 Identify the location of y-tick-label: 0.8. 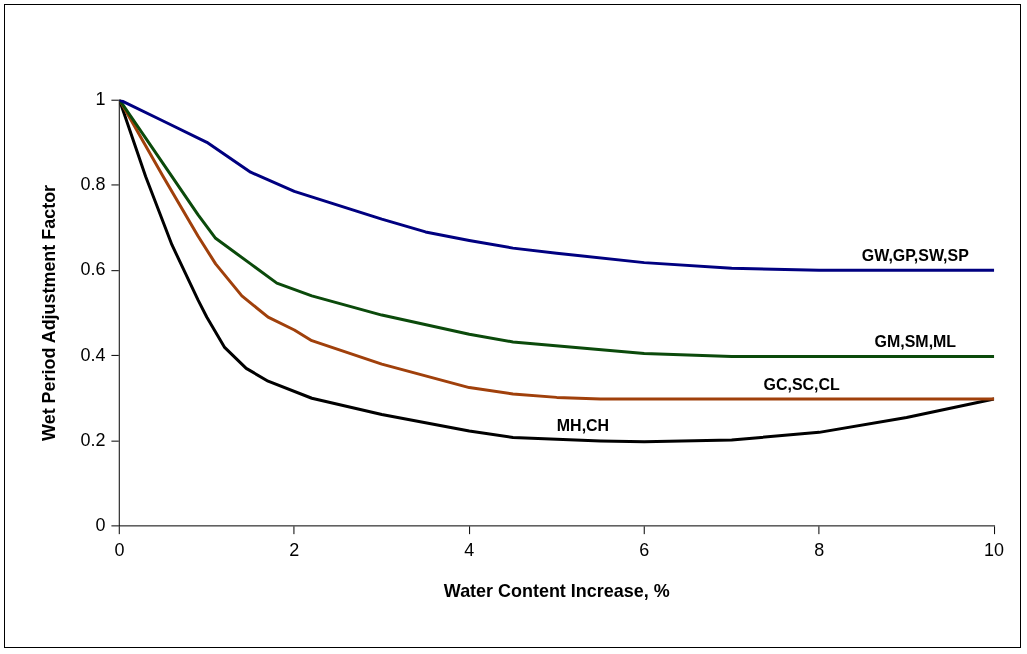
(93, 183).